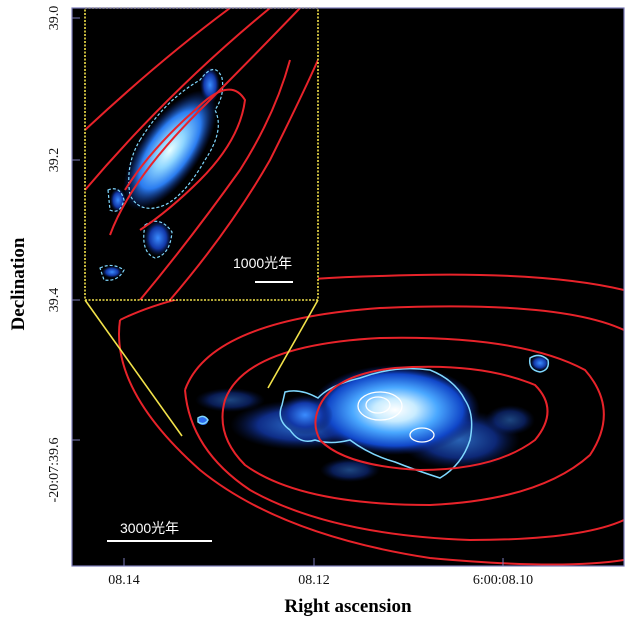 This screenshot has height=624, width=640. I want to click on inset-scale-bar-label: 1000光年, so click(262, 263).